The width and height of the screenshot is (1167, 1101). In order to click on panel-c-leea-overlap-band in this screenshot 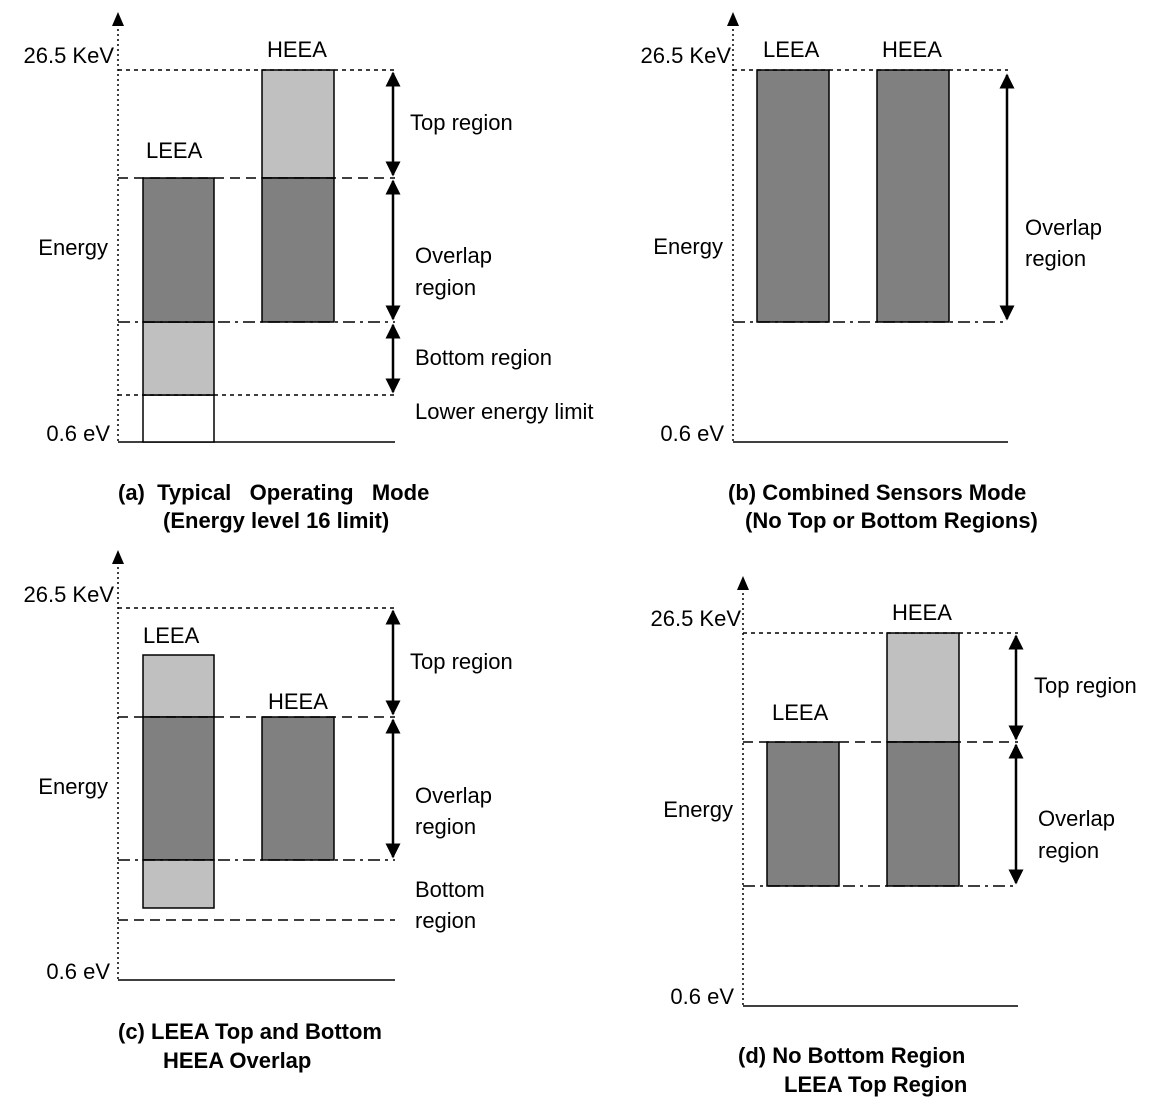, I will do `click(178, 788)`.